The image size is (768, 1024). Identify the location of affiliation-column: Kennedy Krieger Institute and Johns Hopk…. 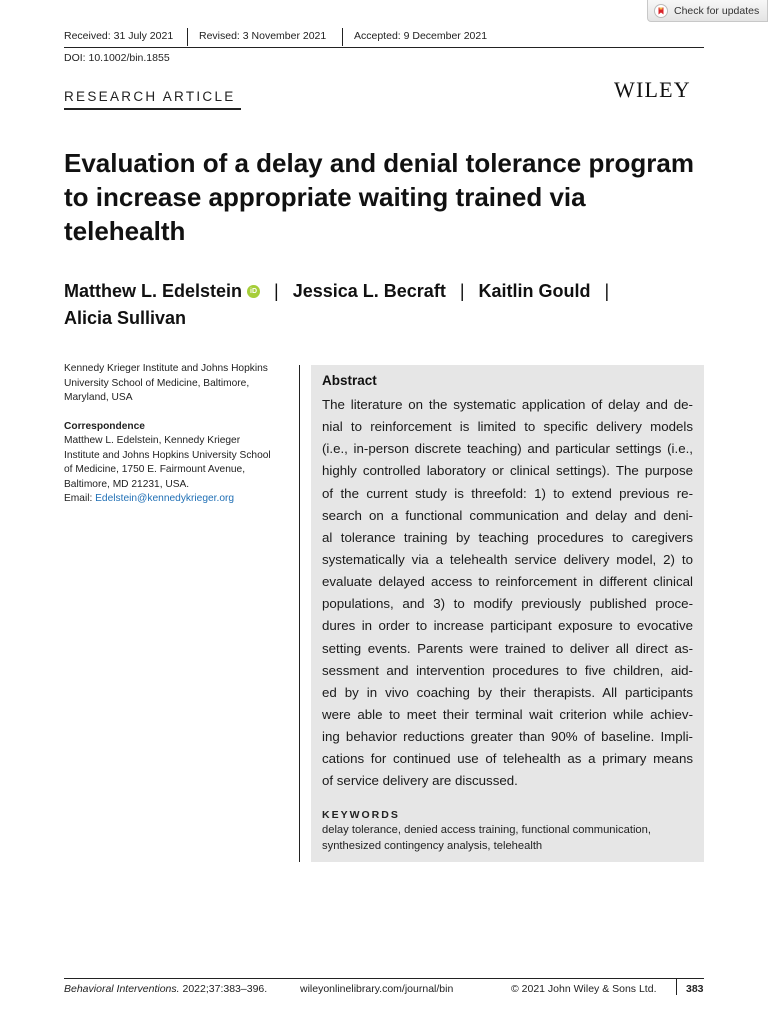
(178, 434).